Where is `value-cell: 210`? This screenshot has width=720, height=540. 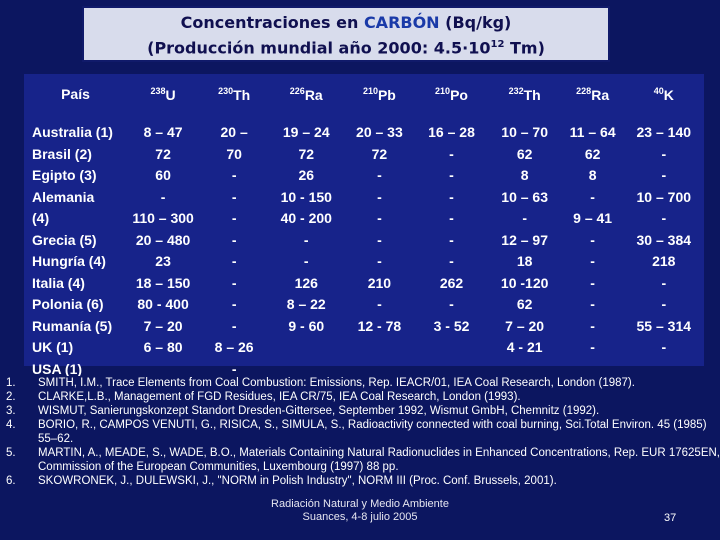 value-cell: 210 is located at coordinates (379, 282).